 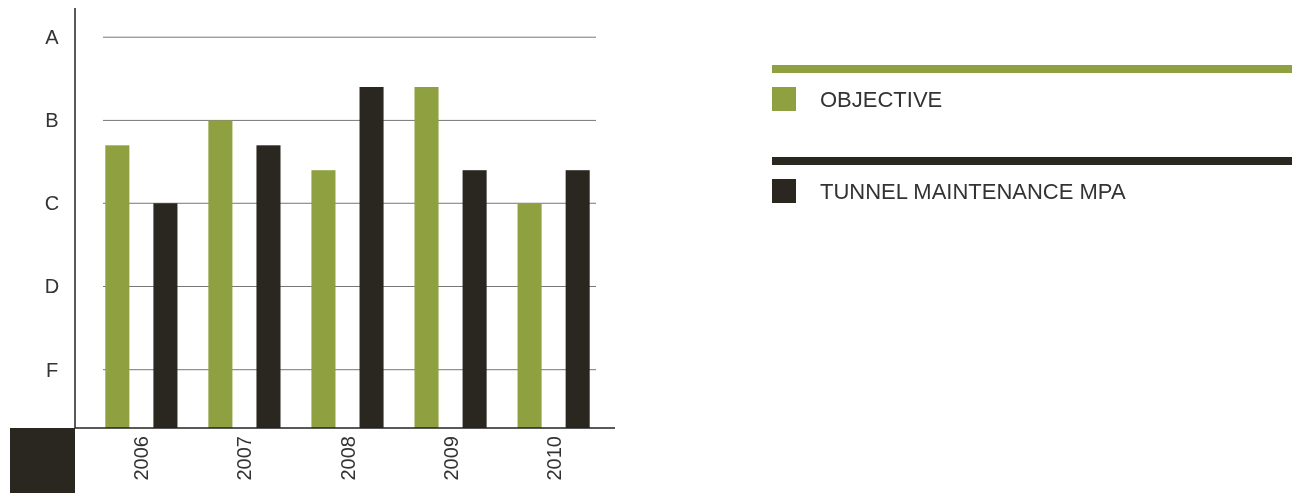 What do you see at coordinates (244, 458) in the screenshot?
I see `x-tick-label: 2007` at bounding box center [244, 458].